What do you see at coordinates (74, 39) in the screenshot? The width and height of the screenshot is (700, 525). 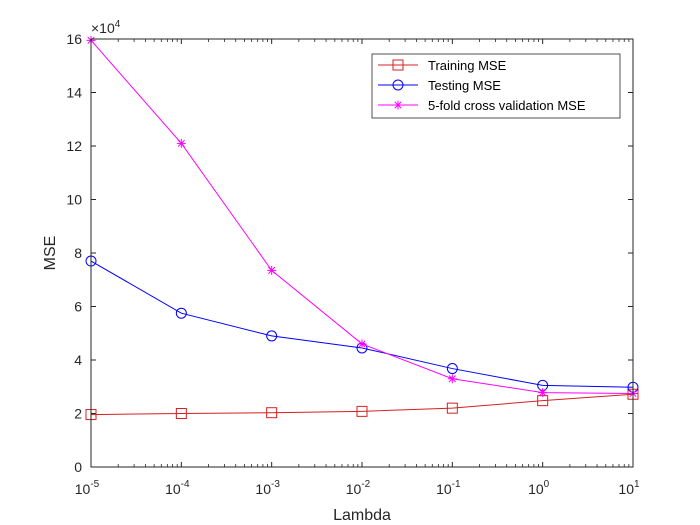 I see `y-tick-label: 16` at bounding box center [74, 39].